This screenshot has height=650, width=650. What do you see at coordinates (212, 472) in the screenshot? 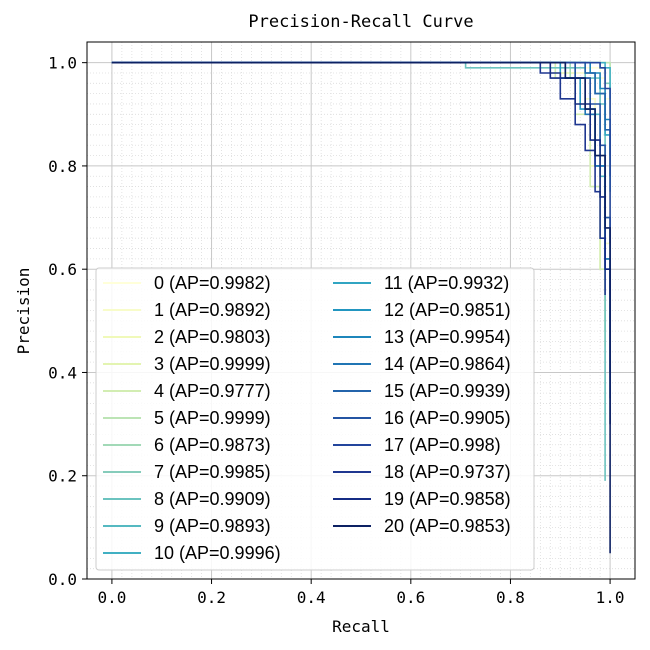
I see `legend-label: 7 (AP=0.9985)` at bounding box center [212, 472].